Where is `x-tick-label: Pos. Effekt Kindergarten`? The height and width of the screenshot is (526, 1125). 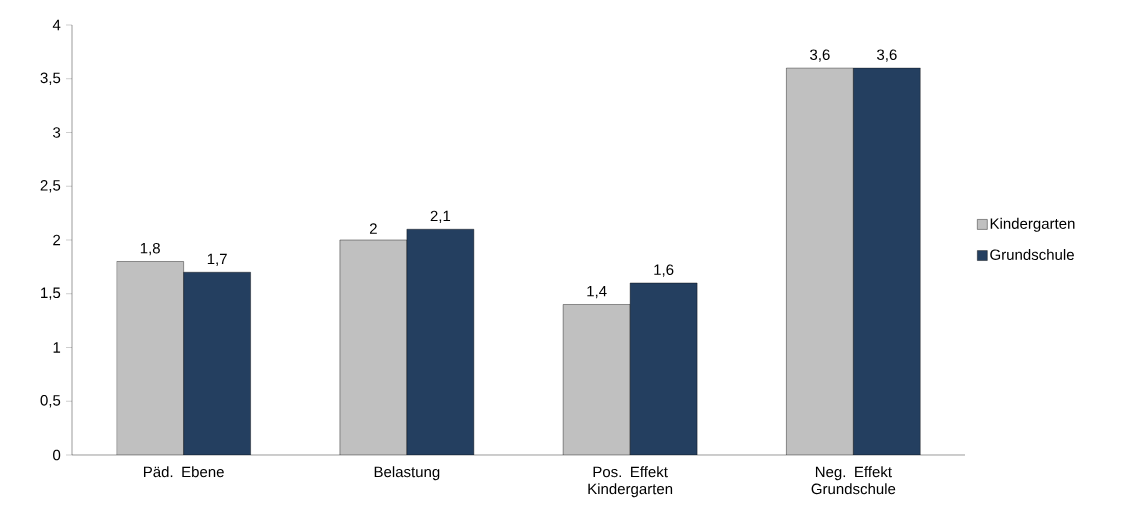
x-tick-label: Pos. Effekt Kindergarten is located at coordinates (630, 482).